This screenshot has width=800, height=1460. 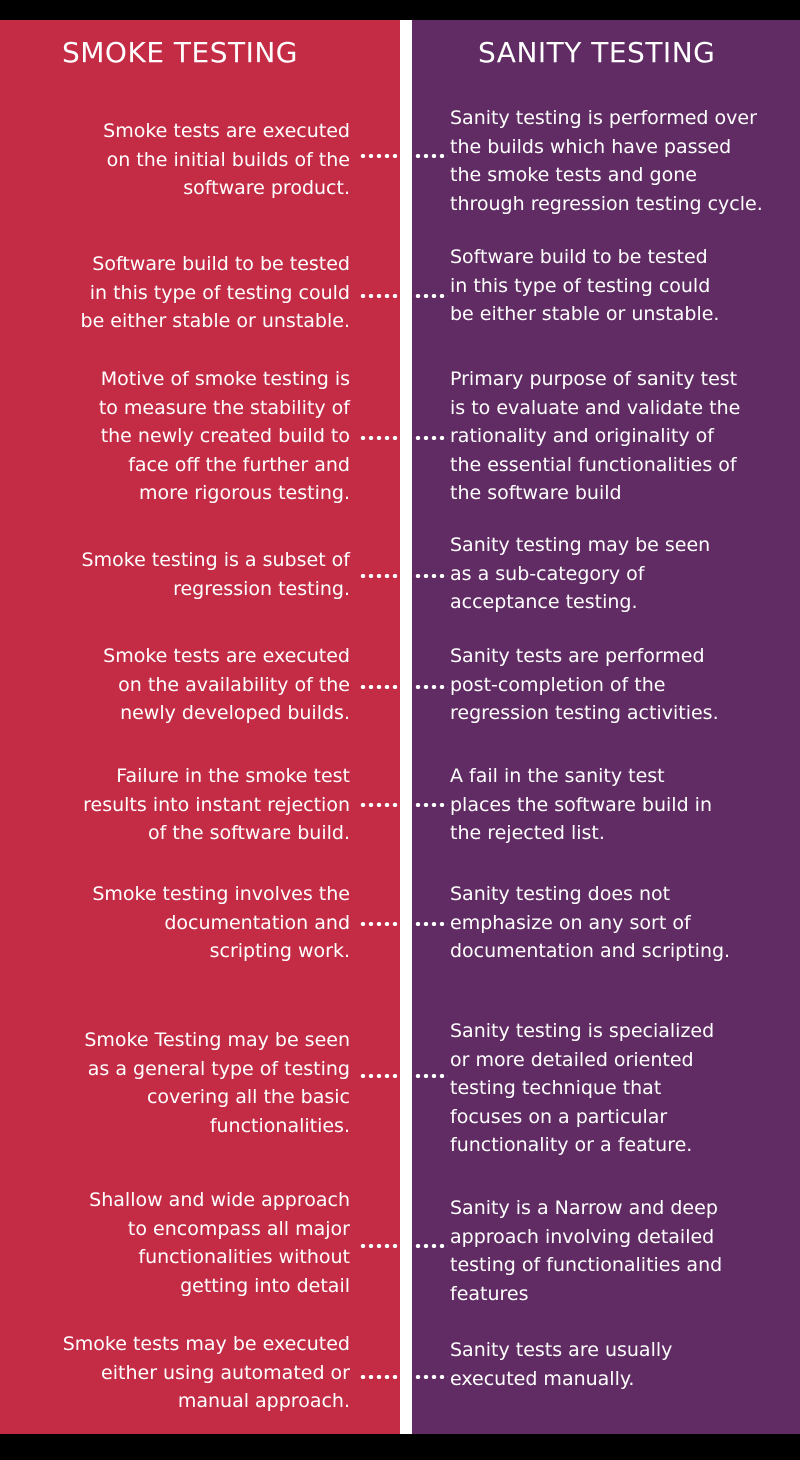 I want to click on connector-dots-10-right, so click(x=431, y=1377).